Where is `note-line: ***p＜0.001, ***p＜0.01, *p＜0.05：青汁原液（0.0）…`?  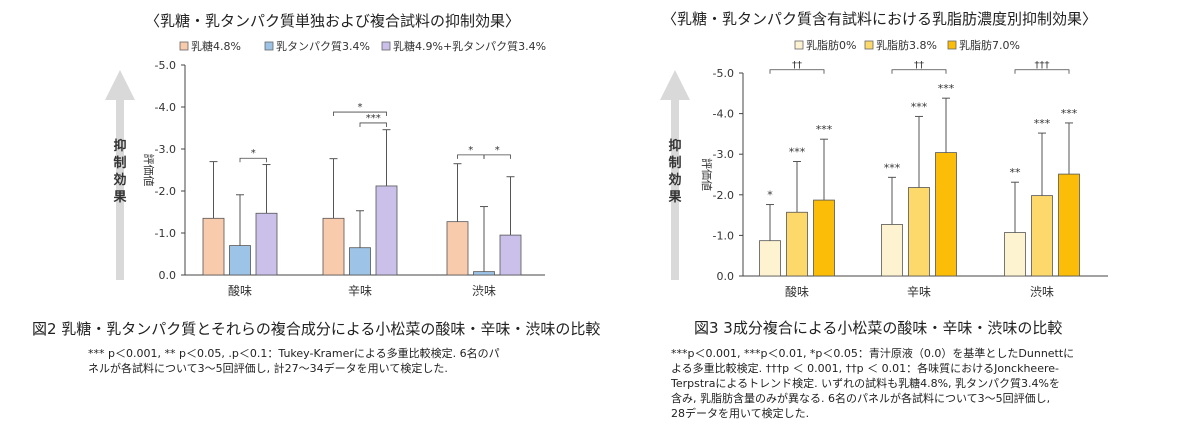 note-line: ***p＜0.001, ***p＜0.01, *p＜0.05：青汁原液（0.0）… is located at coordinates (873, 353).